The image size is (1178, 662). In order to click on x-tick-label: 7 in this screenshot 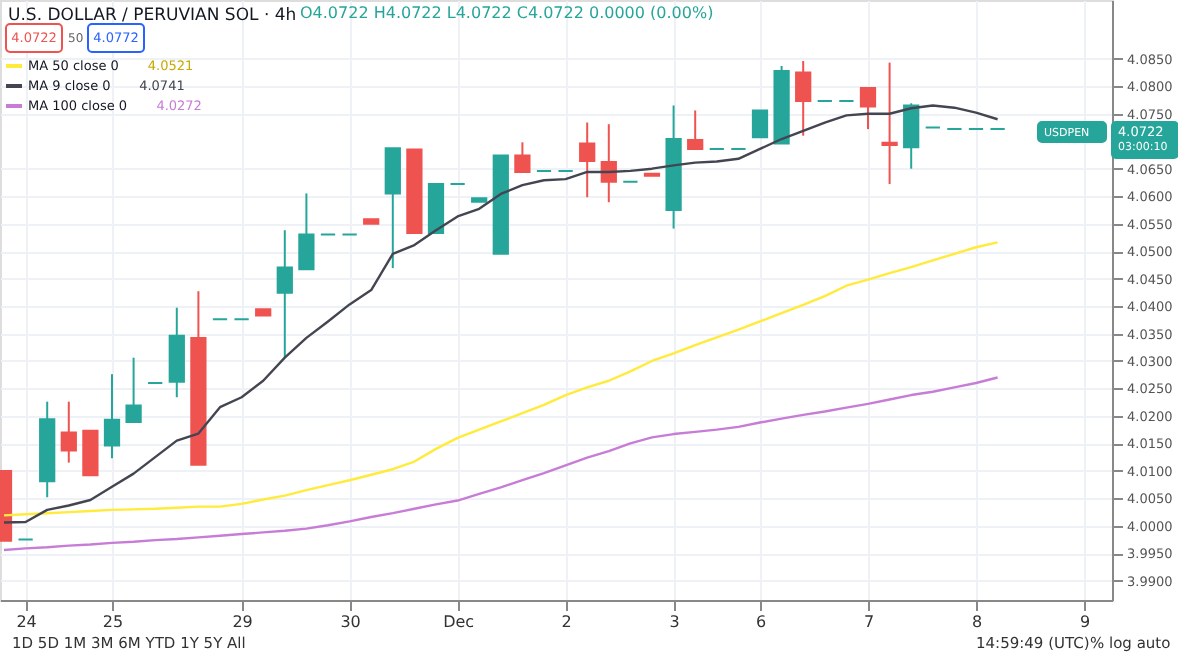, I will do `click(869, 622)`.